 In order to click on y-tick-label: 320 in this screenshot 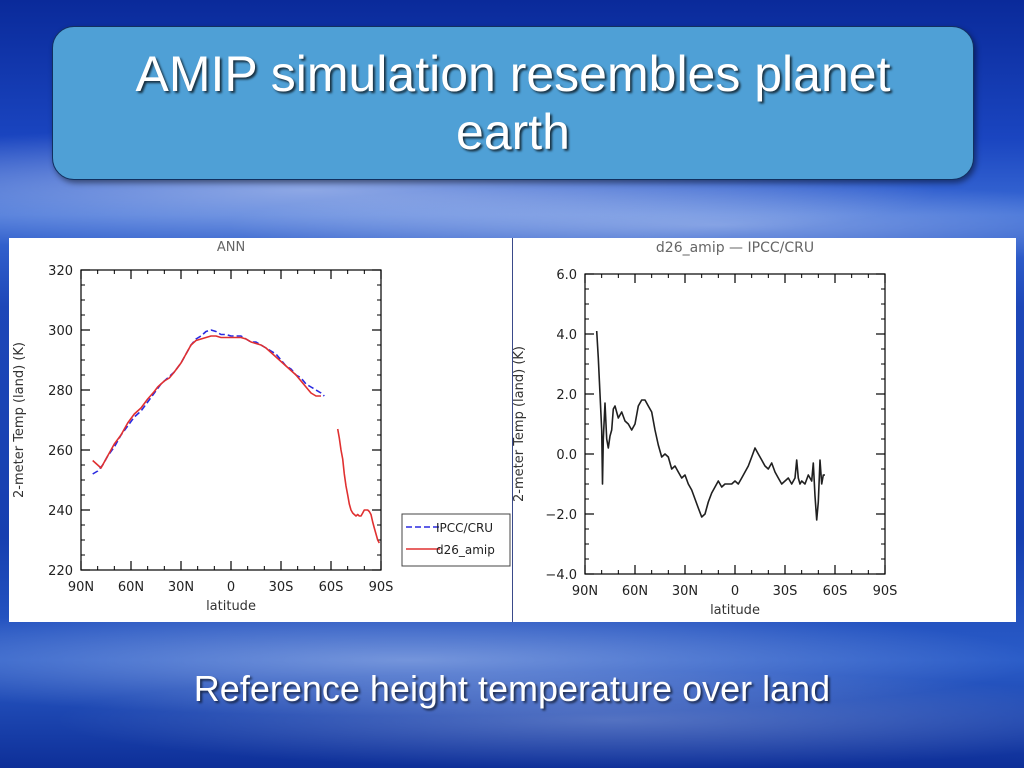, I will do `click(60, 271)`.